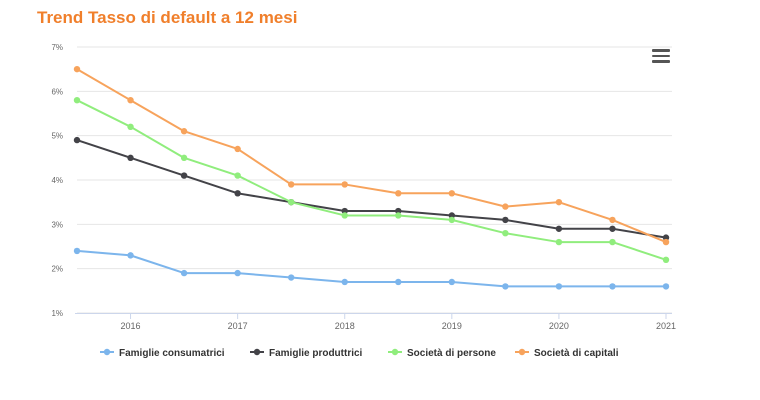  Describe the element at coordinates (666, 326) in the screenshot. I see `x-tick-label: 2021` at that location.